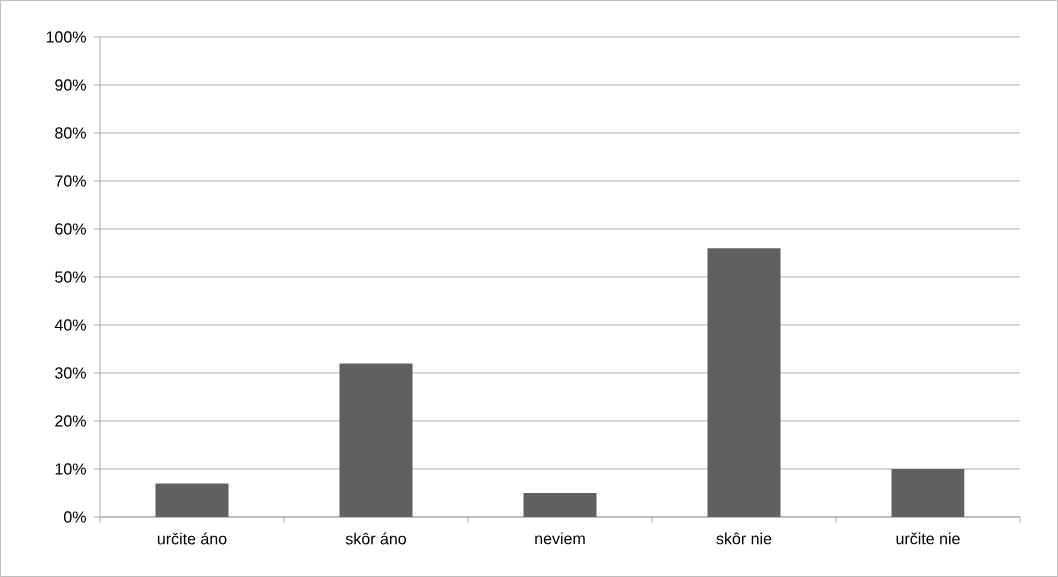 This screenshot has width=1058, height=577. What do you see at coordinates (70, 373) in the screenshot?
I see `y-tick-label: 30%` at bounding box center [70, 373].